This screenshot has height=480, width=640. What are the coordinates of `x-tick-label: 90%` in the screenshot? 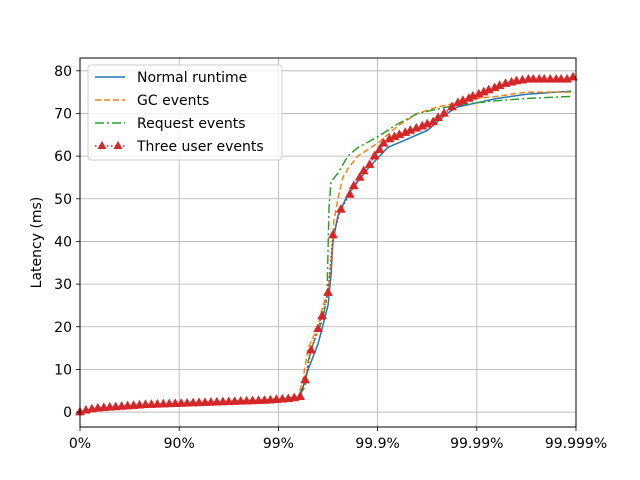 It's located at (179, 444).